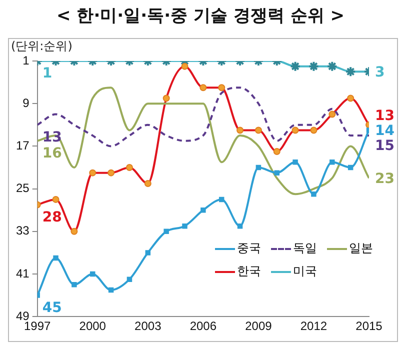 The height and width of the screenshot is (346, 401). What do you see at coordinates (380, 72) in the screenshot?
I see `data-label: 3` at bounding box center [380, 72].